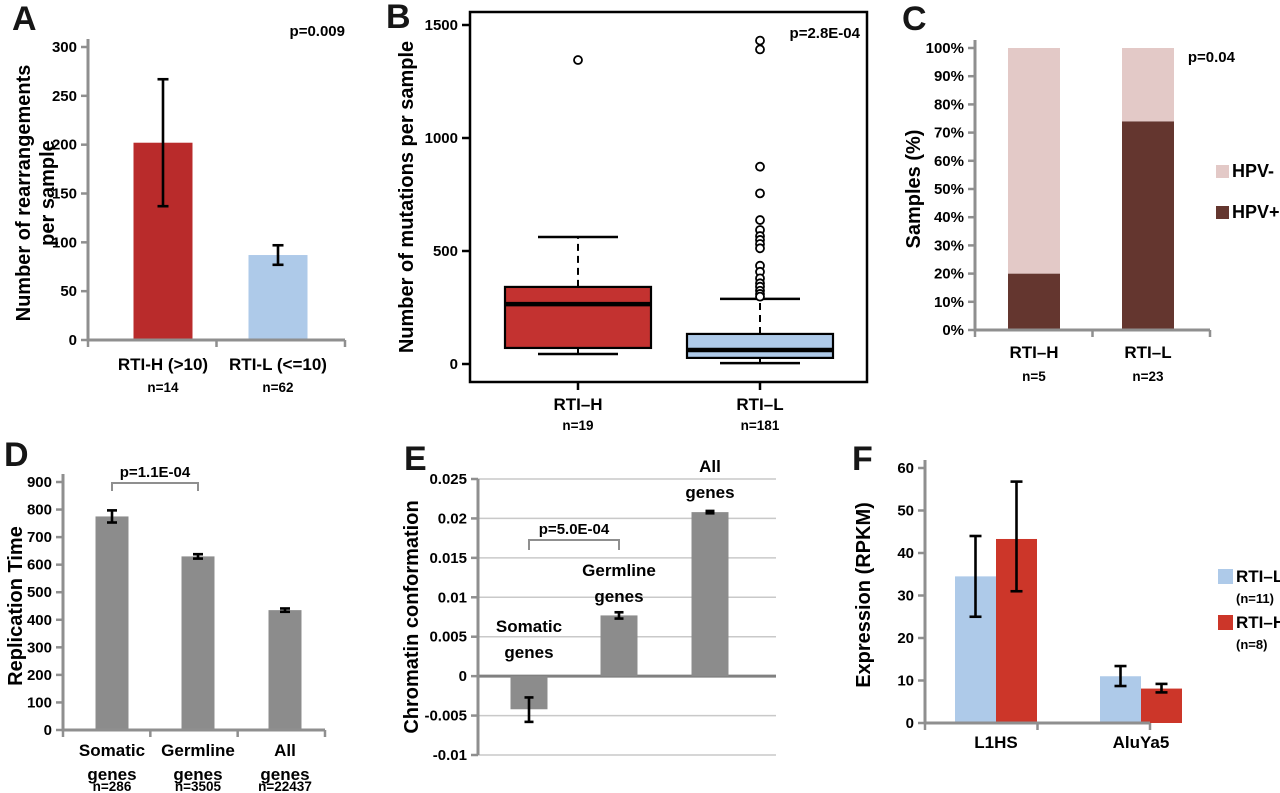 Image resolution: width=1280 pixels, height=793 pixels. Describe the element at coordinates (949, 274) in the screenshot. I see `y-tick-label: 20%` at that location.